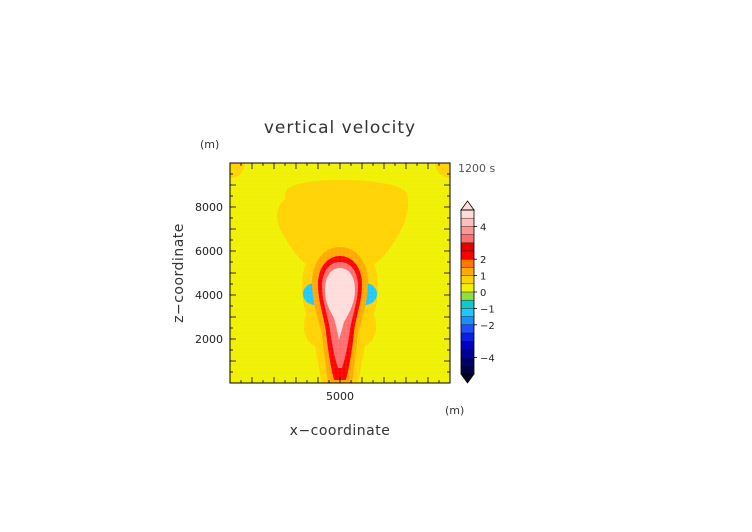 Image resolution: width=752 pixels, height=532 pixels. What do you see at coordinates (483, 277) in the screenshot?
I see `colorbar-tick-label: 1` at bounding box center [483, 277].